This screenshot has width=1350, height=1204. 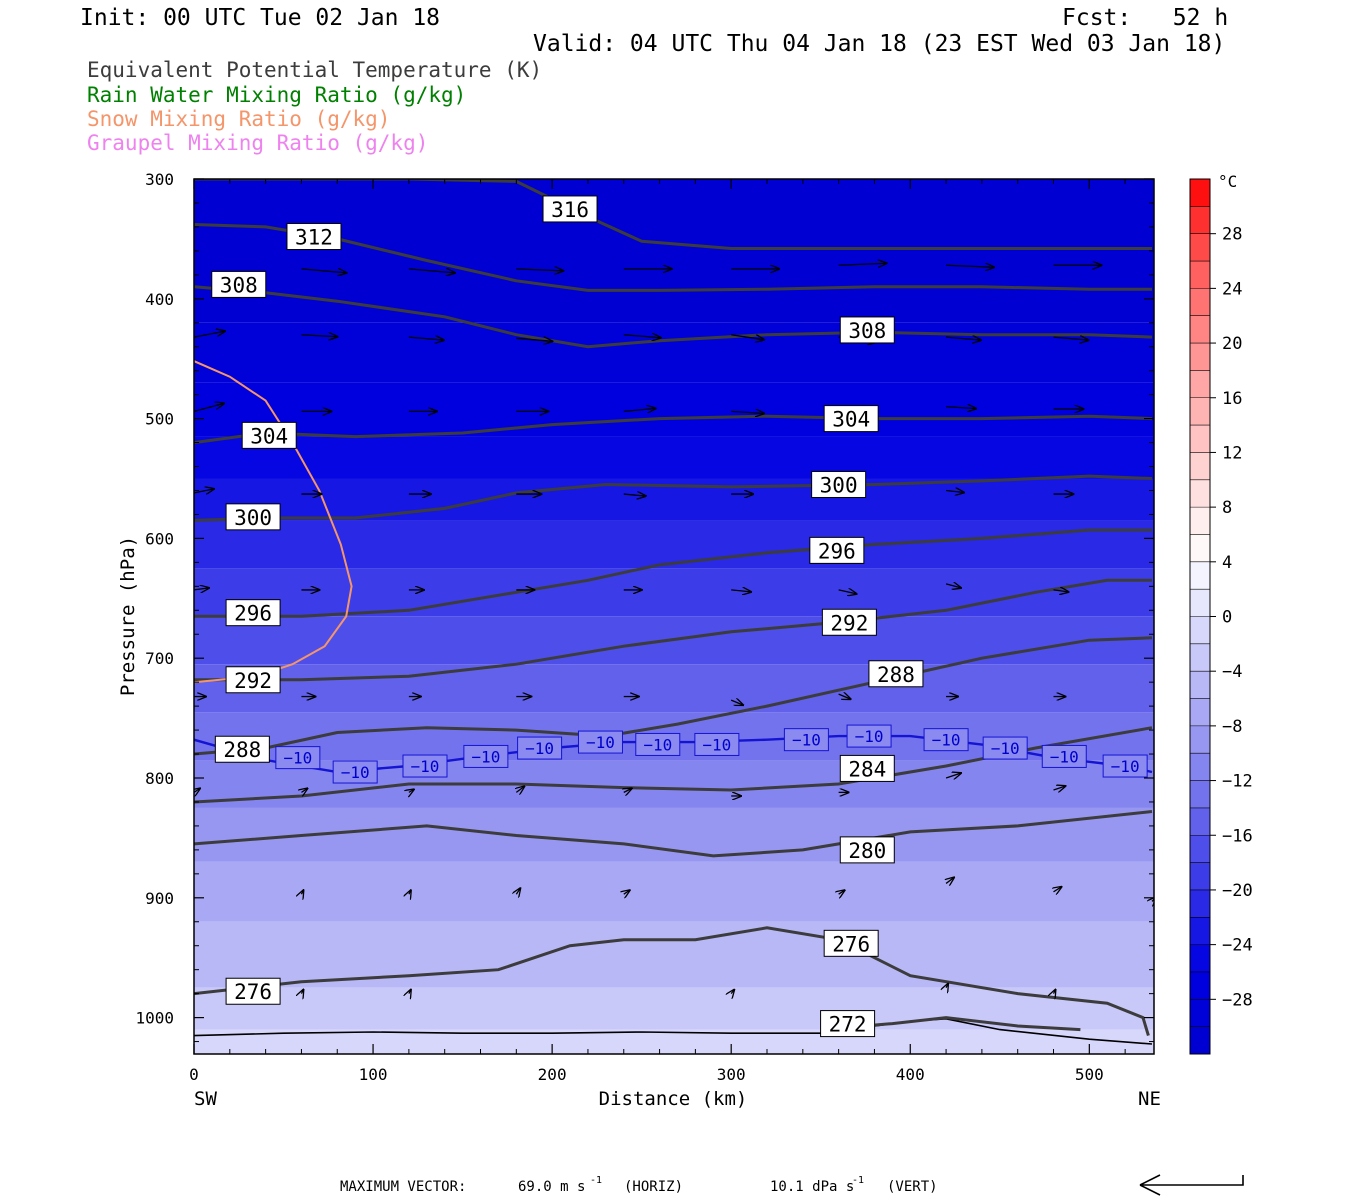 What do you see at coordinates (551, 1187) in the screenshot?
I see `max-vector-horiz-value: 69.0 m s` at bounding box center [551, 1187].